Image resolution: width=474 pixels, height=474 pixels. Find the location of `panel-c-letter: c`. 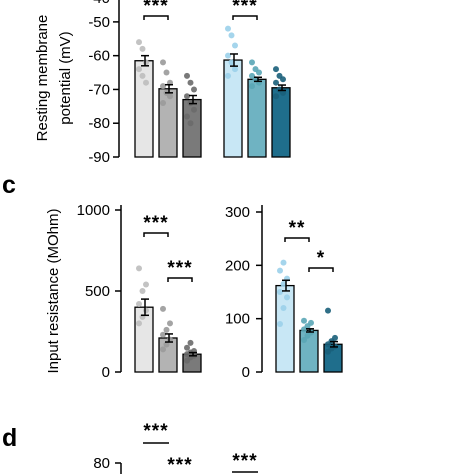

panel-c-letter: c is located at coordinates (9, 185).